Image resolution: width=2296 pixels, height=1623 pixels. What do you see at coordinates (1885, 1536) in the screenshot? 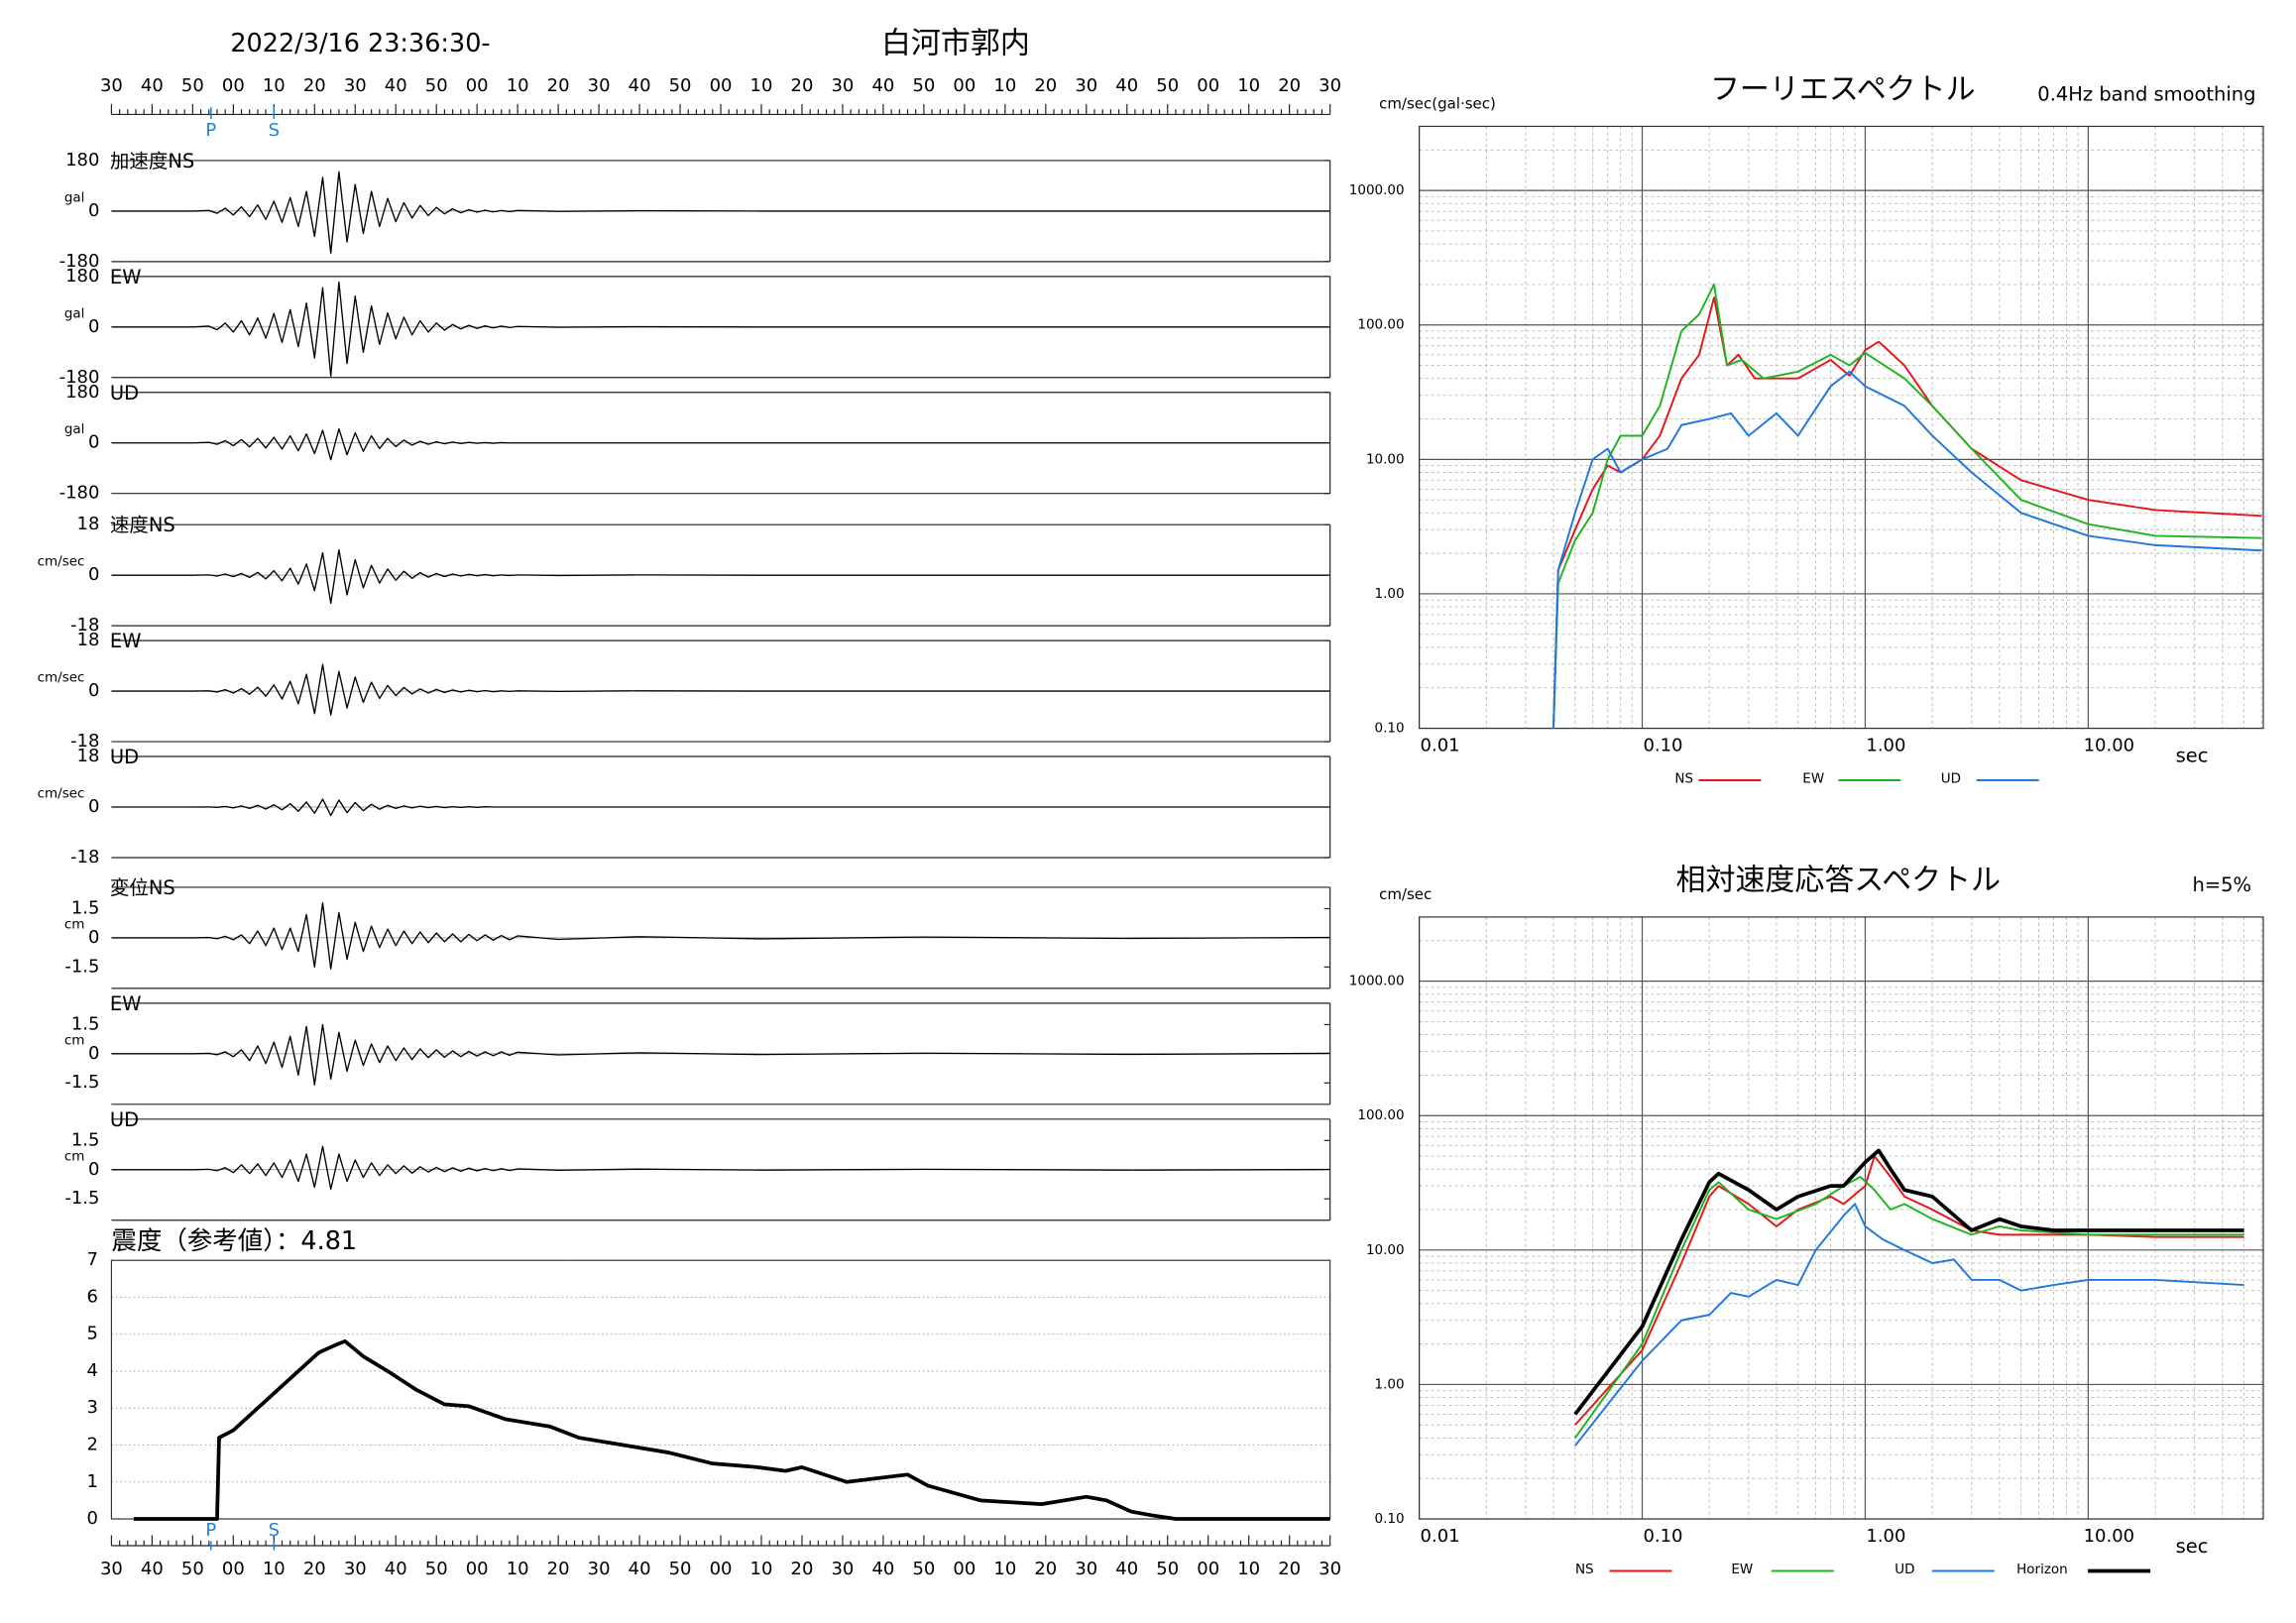
I see `x-tick-label: 1.00` at bounding box center [1885, 1536].